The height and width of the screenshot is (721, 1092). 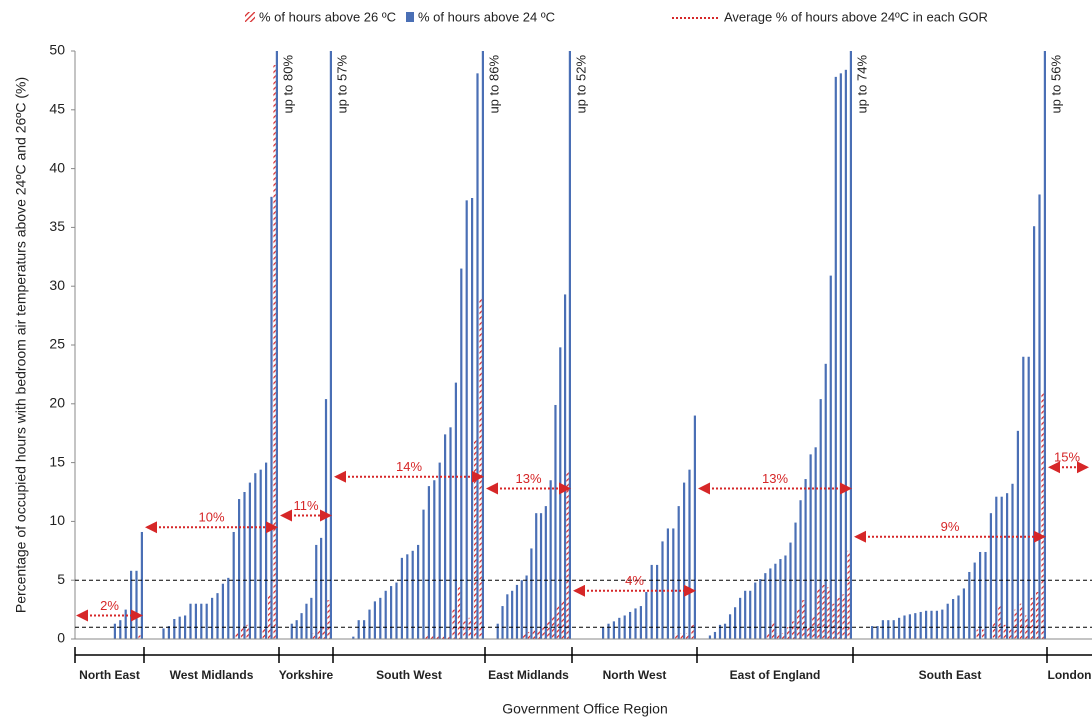 I want to click on value-label: up to 52%, so click(x=580, y=84).